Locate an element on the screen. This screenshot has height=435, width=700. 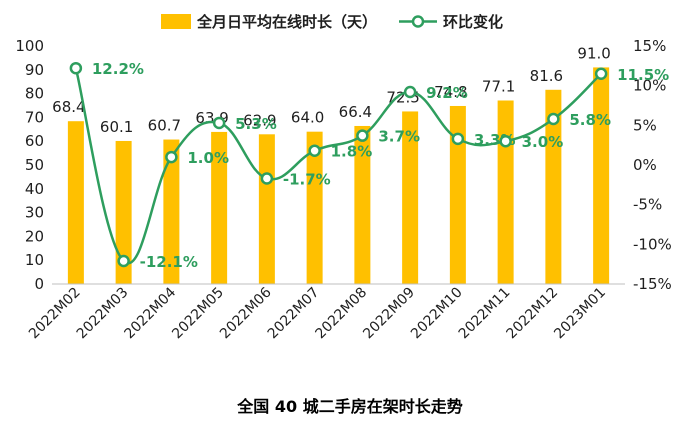
y-right-axis: -15% -10% -5% 0% 5% 10% 15% is located at coordinates (652, 165).